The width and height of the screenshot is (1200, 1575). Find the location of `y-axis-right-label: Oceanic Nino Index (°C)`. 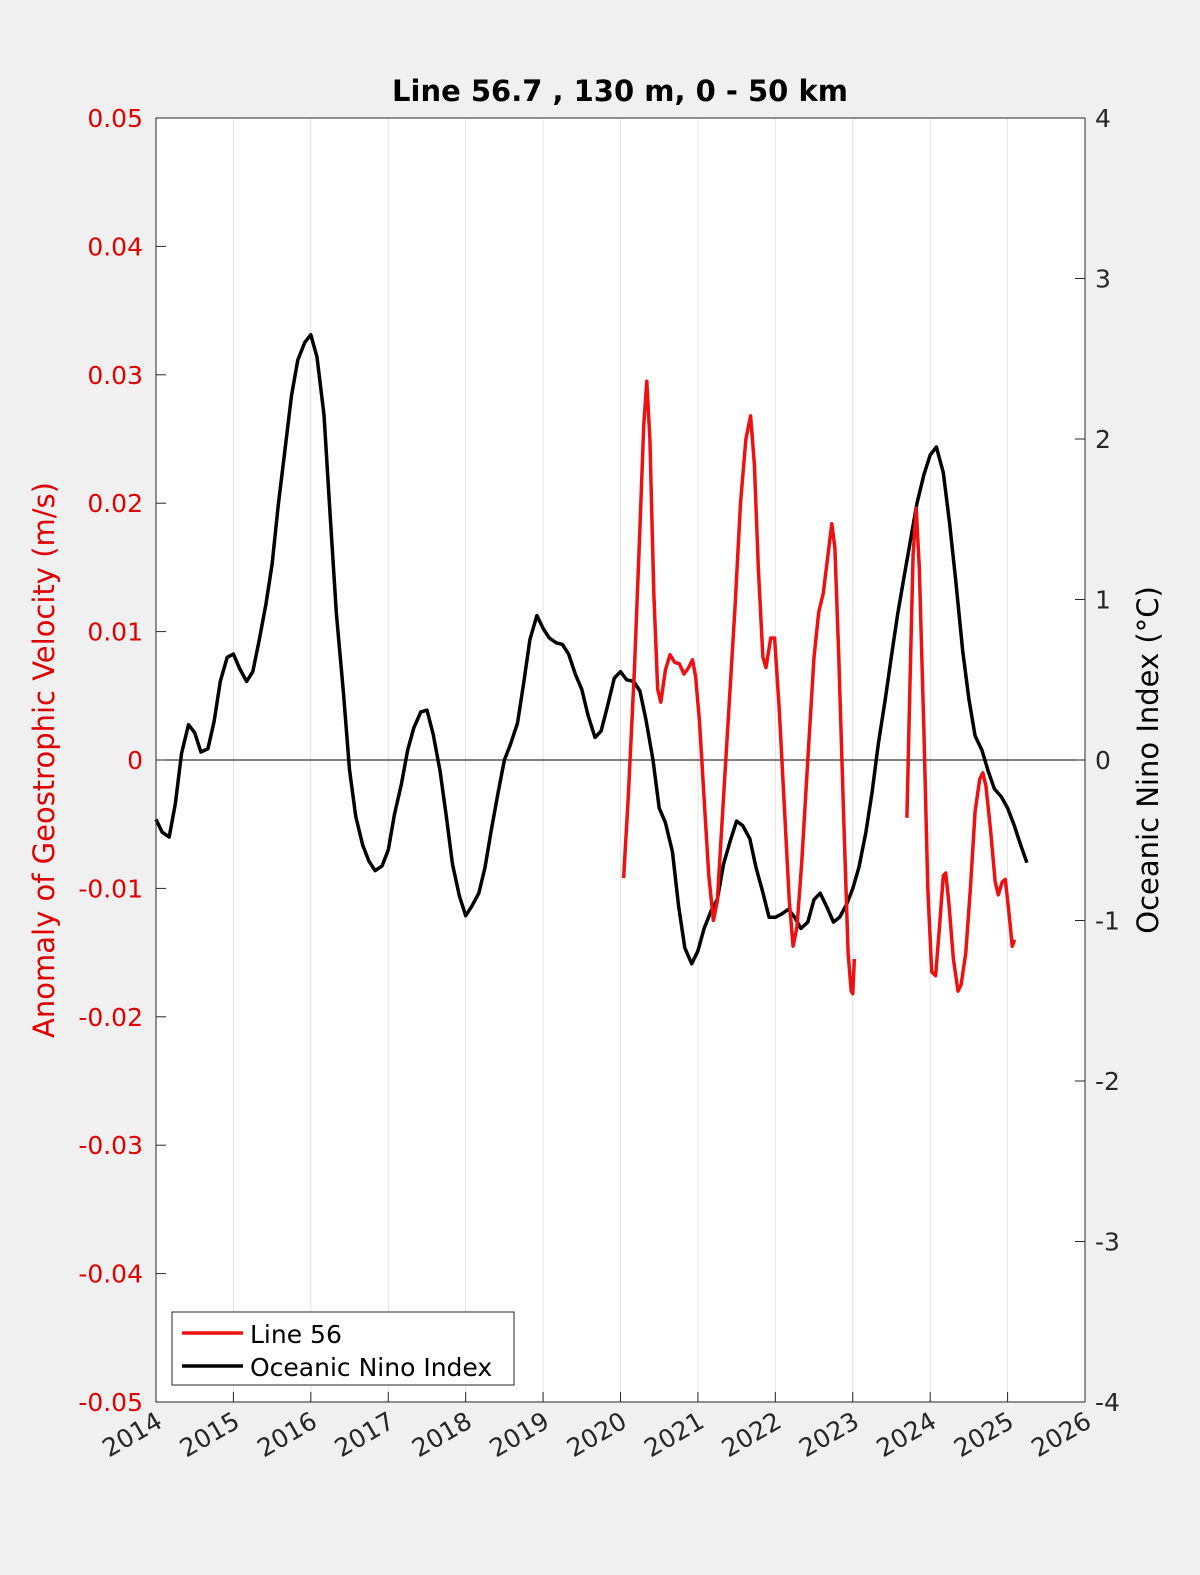

y-axis-right-label: Oceanic Nino Index (°C) is located at coordinates (1148, 760).